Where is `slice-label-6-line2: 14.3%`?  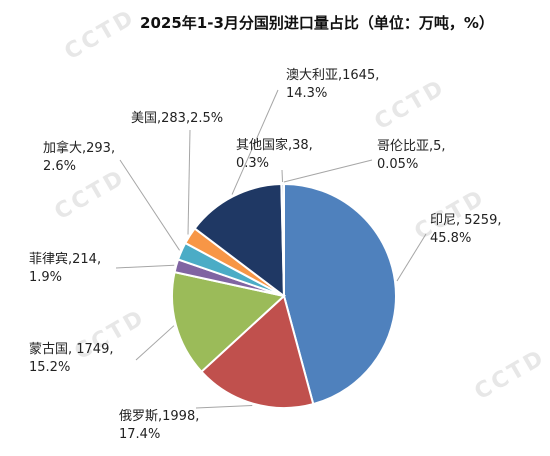
slice-label-6-line2: 14.3% is located at coordinates (306, 93).